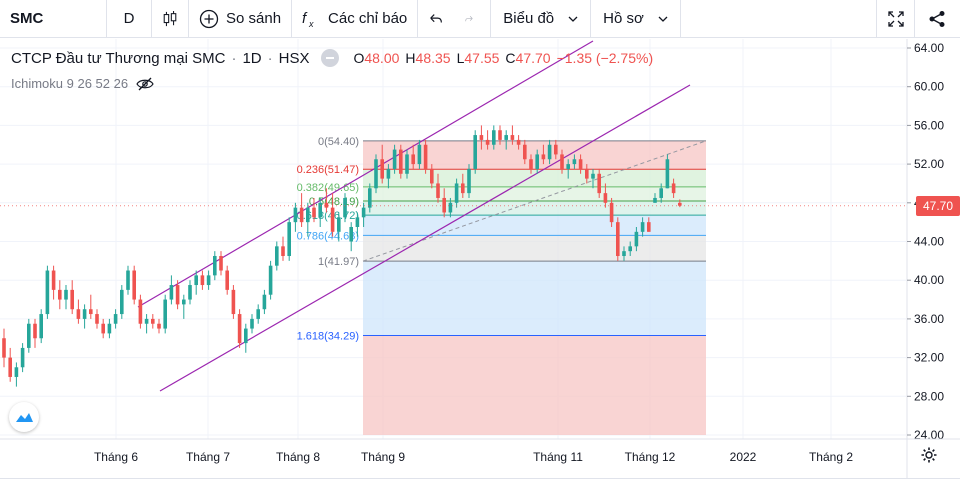  Describe the element at coordinates (338, 142) in the screenshot. I see `fib-level-label: 0(54.40)` at that location.